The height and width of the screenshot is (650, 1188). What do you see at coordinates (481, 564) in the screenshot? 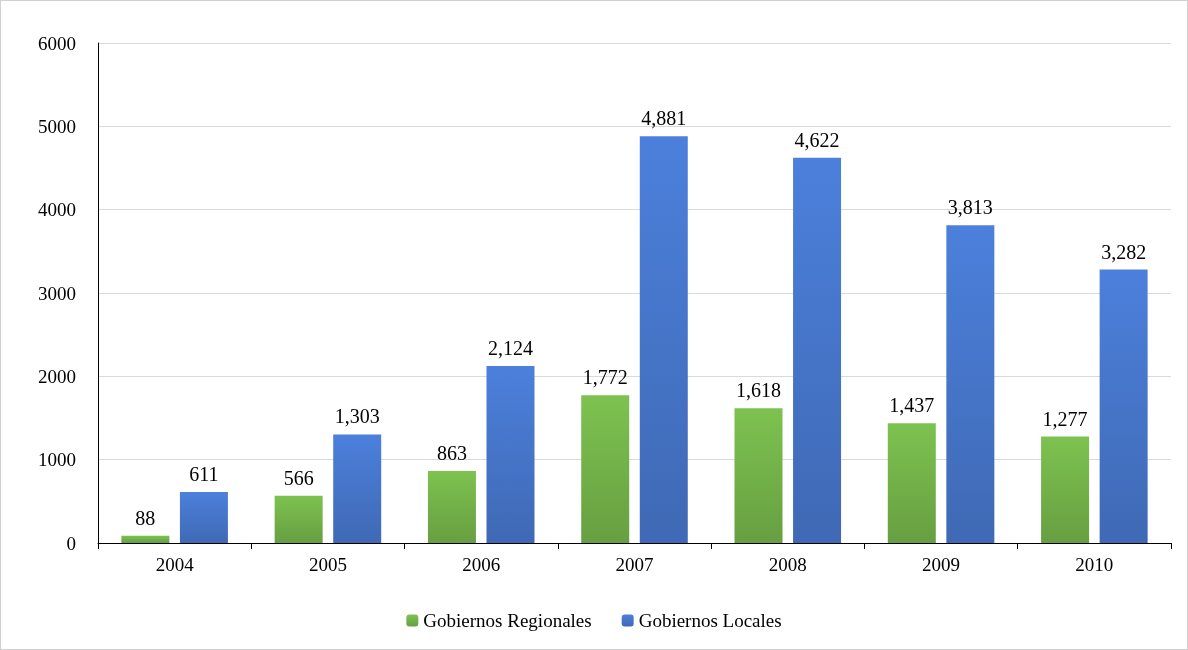
I see `x-tick-label: 2006` at bounding box center [481, 564].